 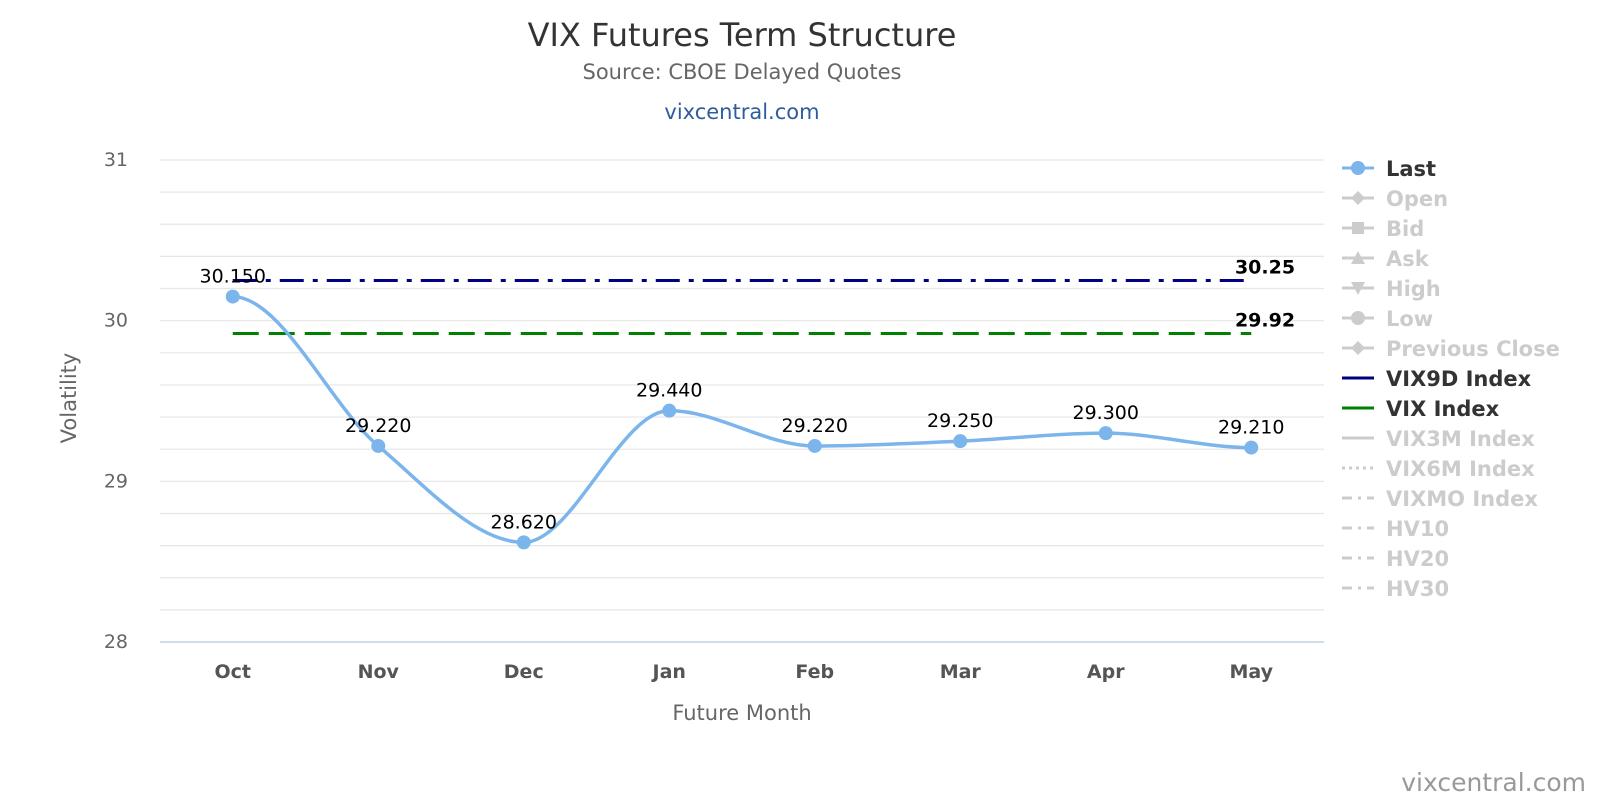 I want to click on legend-item-ask: Ask, so click(x=1386, y=259).